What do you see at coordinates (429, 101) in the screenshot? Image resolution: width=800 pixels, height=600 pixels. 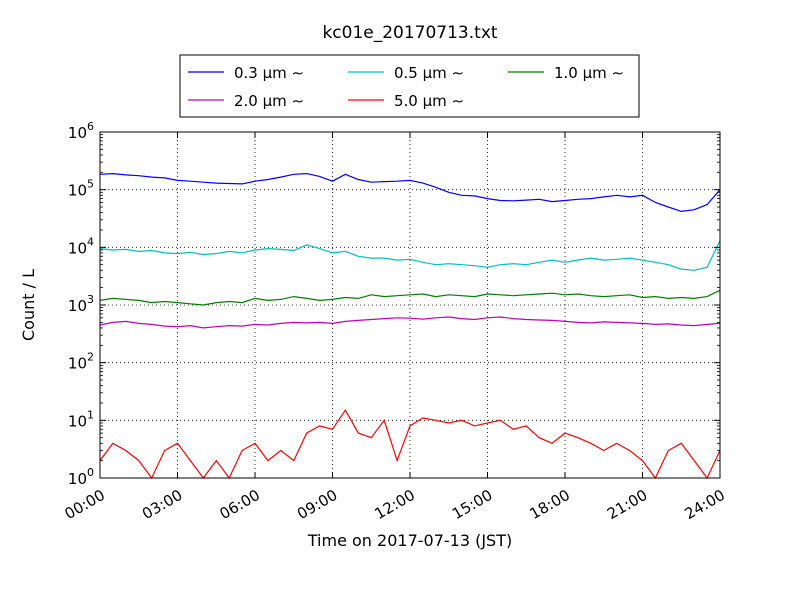 I see `legend-label: 5.0 μm ∼` at bounding box center [429, 101].